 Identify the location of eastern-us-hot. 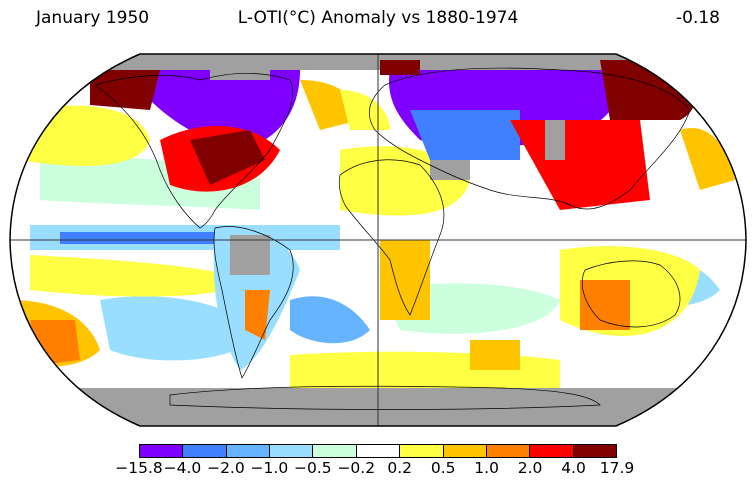
(227, 157).